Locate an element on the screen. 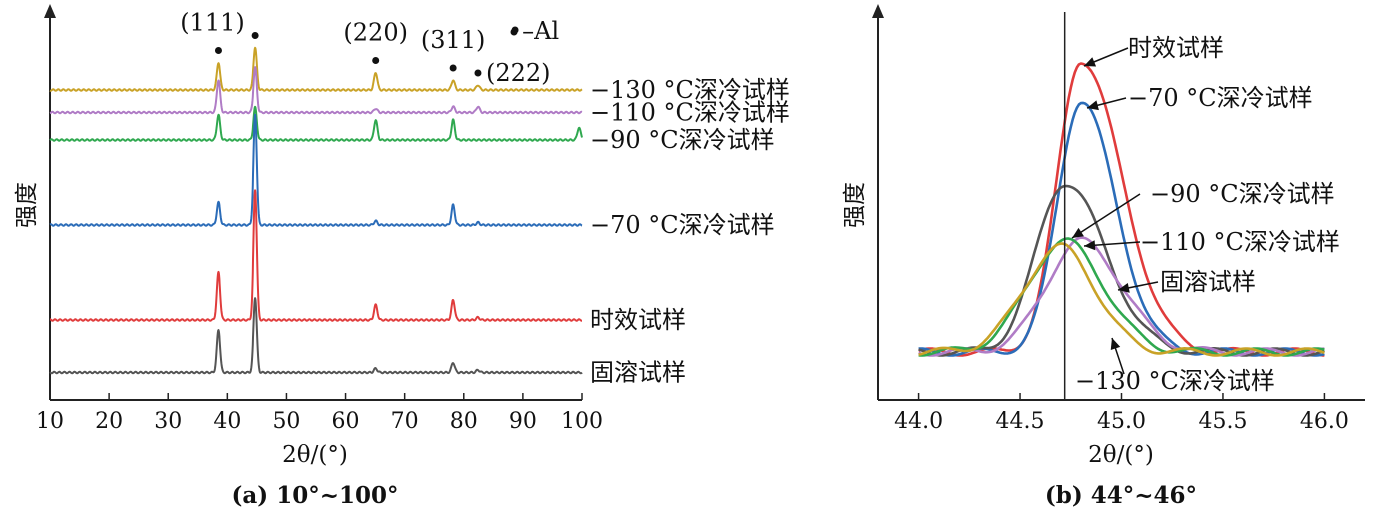  panel-a-x-tick-label: 60 is located at coordinates (346, 421).